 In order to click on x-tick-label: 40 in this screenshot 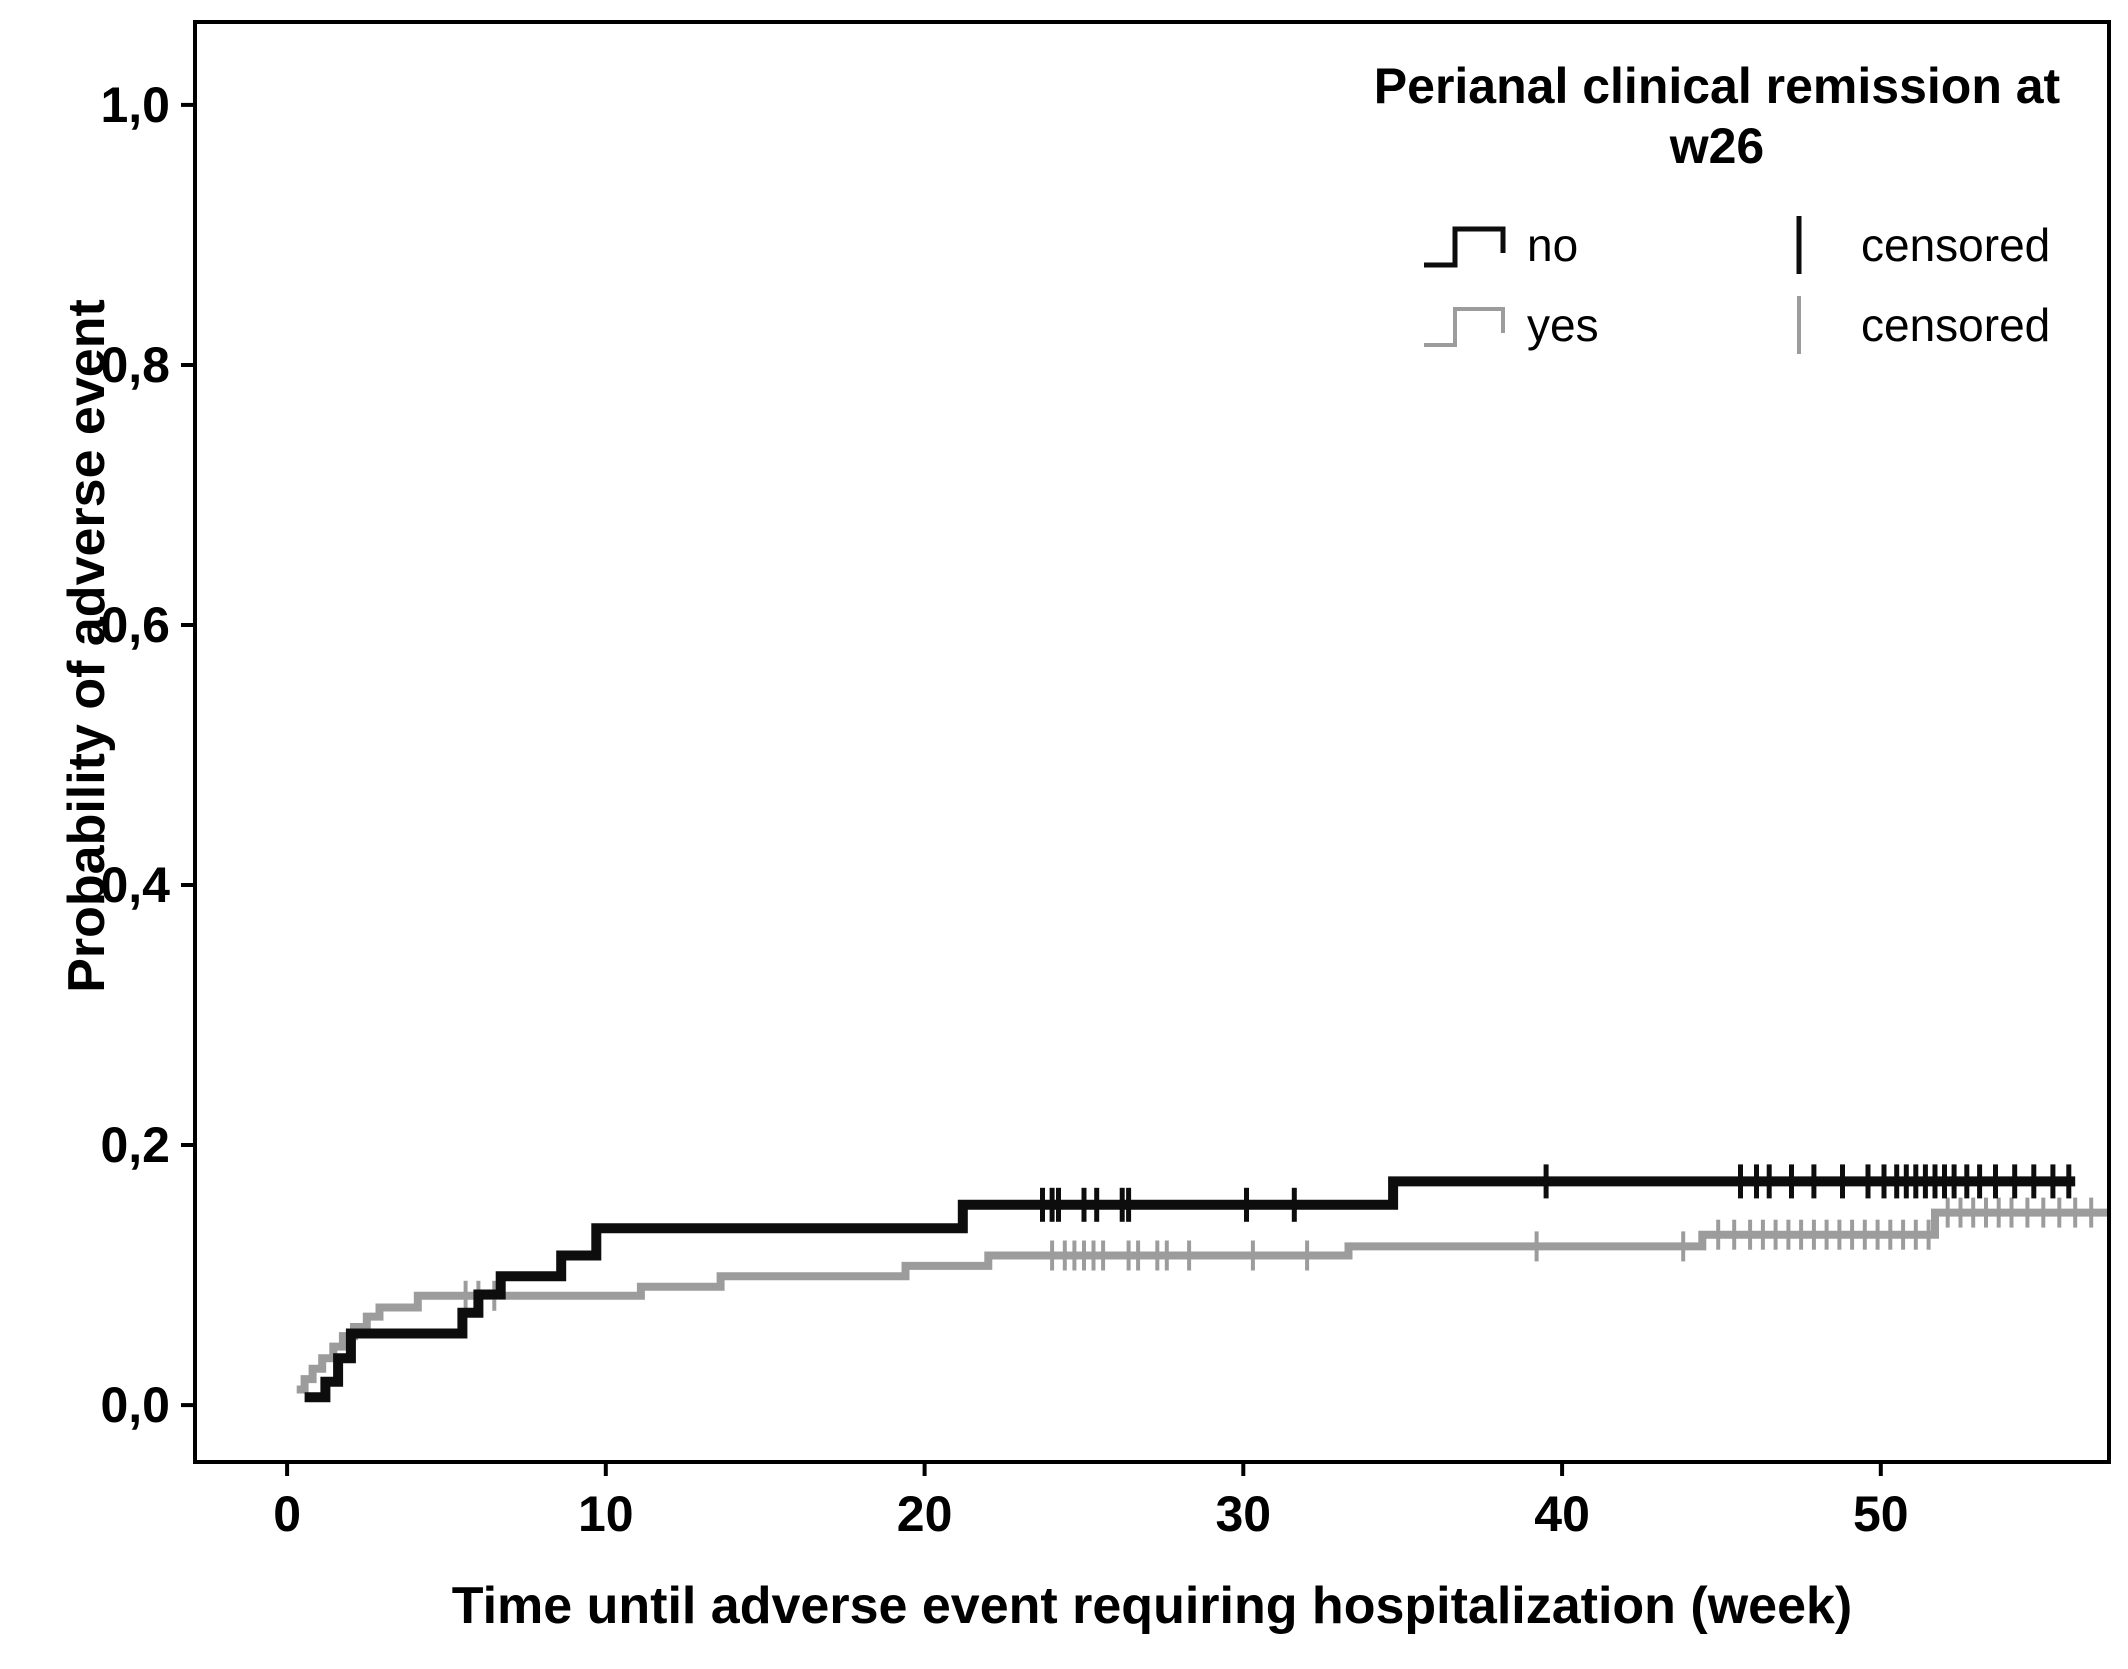, I will do `click(1562, 1514)`.